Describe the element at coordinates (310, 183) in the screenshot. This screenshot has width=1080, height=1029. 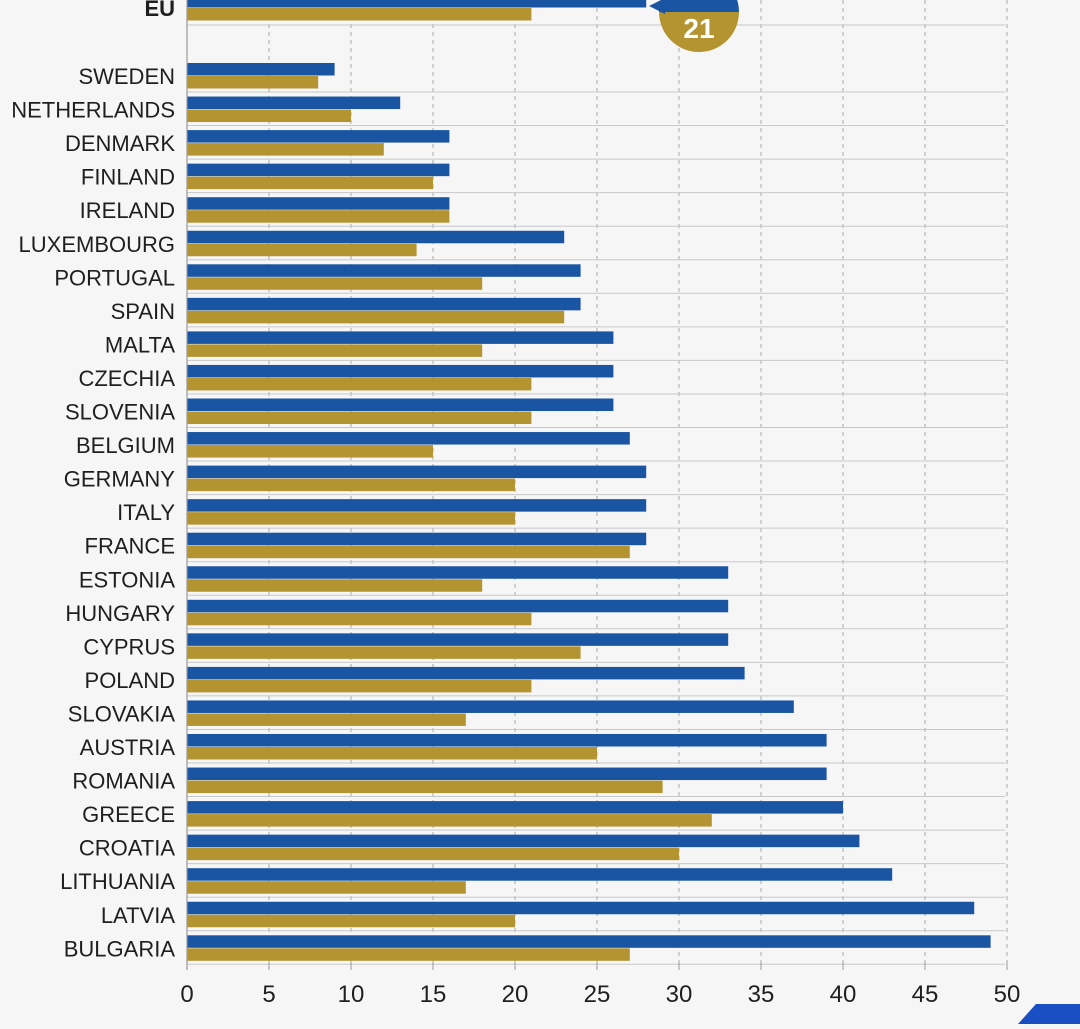
I see `bar-finland-series2` at that location.